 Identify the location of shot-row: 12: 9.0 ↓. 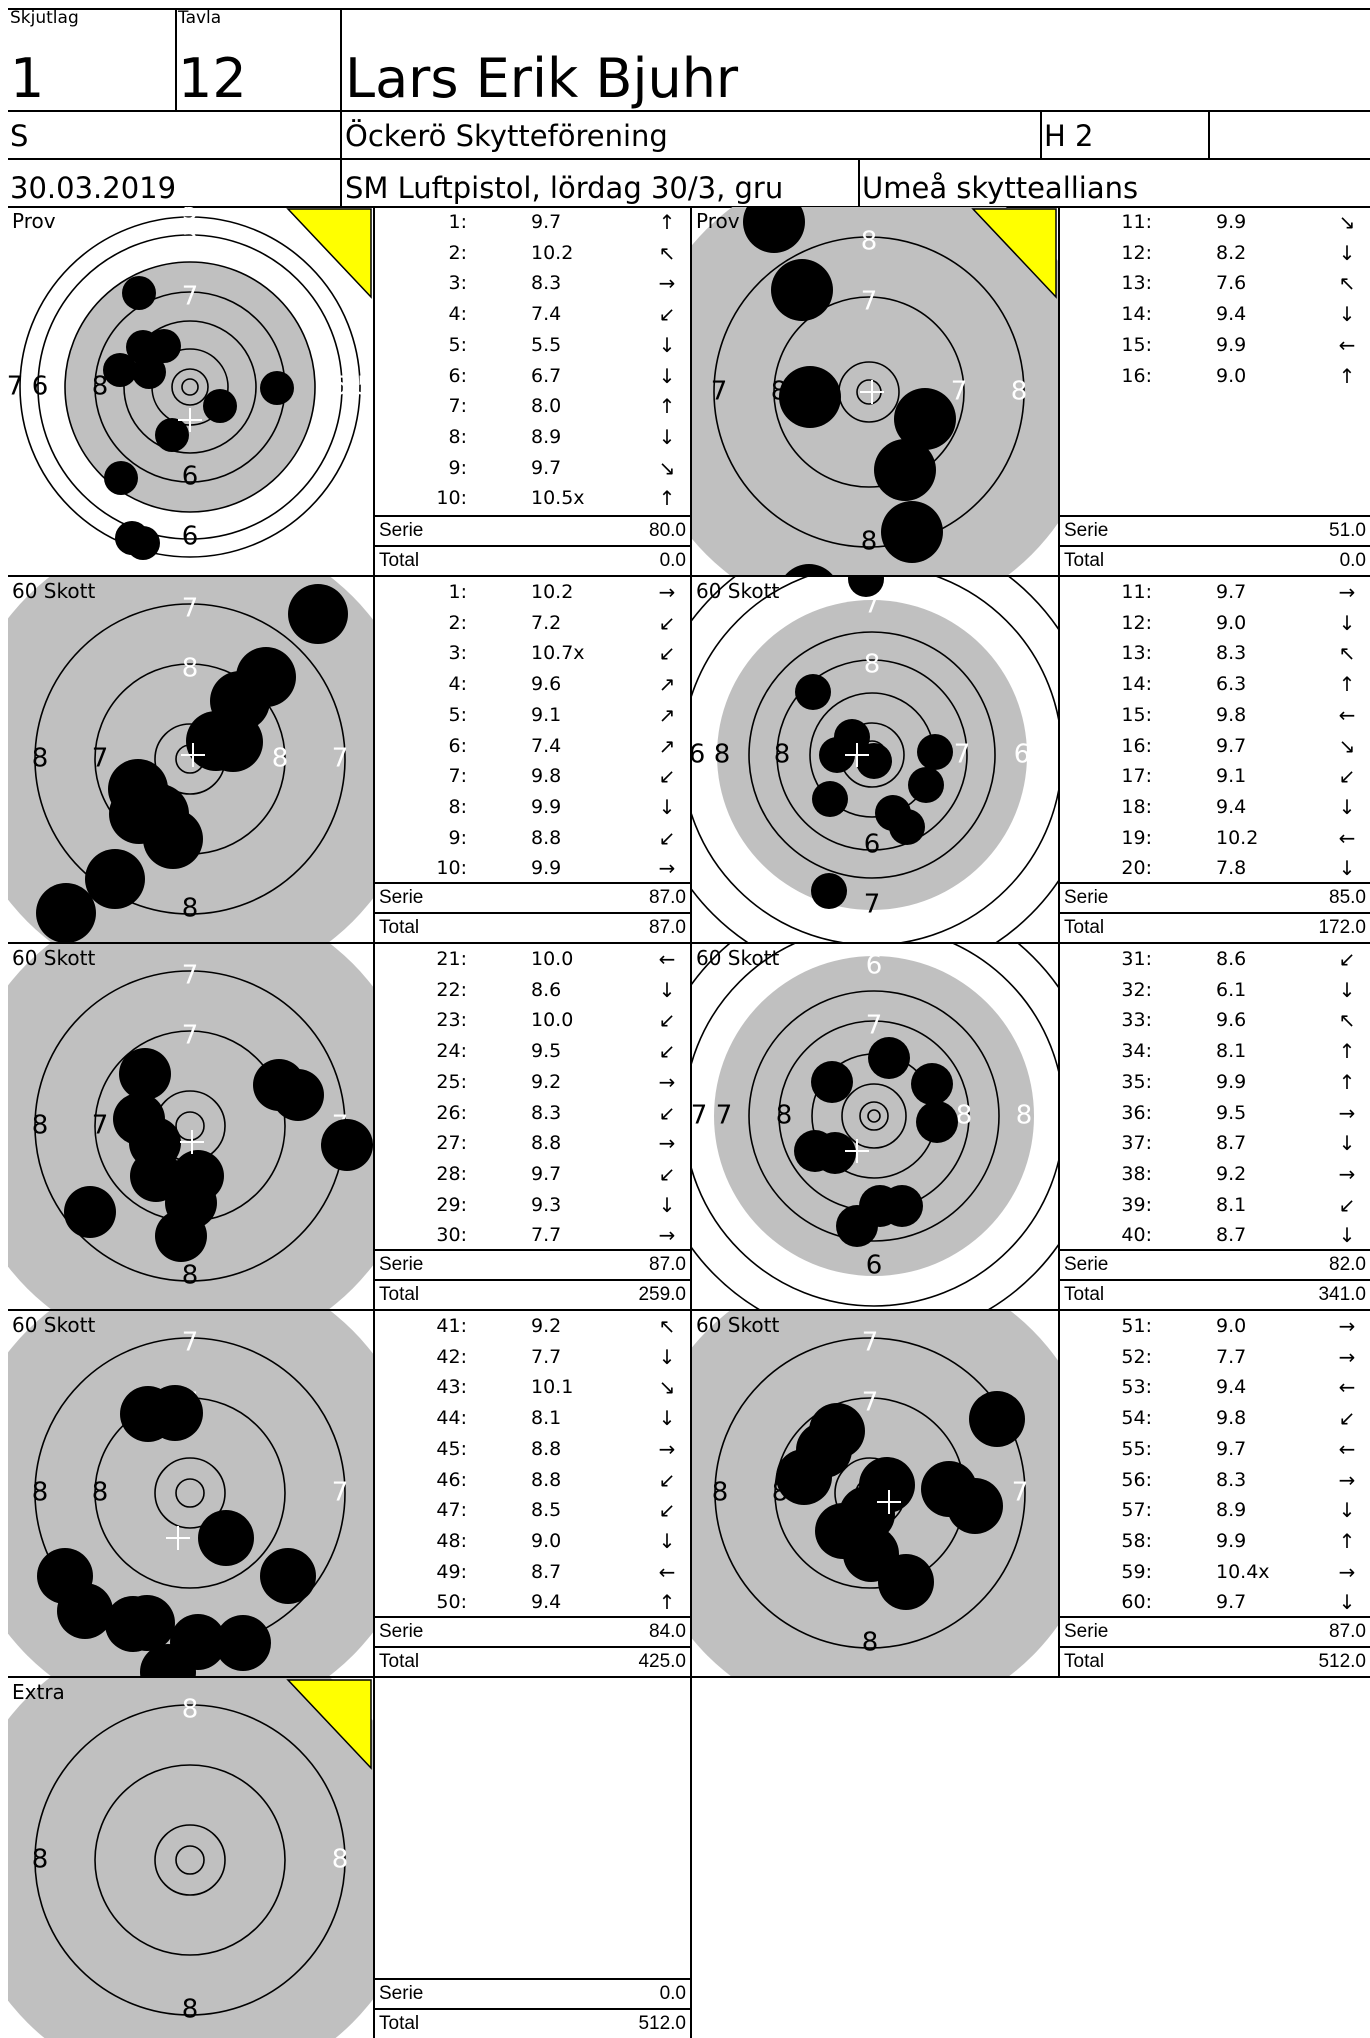
(1215, 623).